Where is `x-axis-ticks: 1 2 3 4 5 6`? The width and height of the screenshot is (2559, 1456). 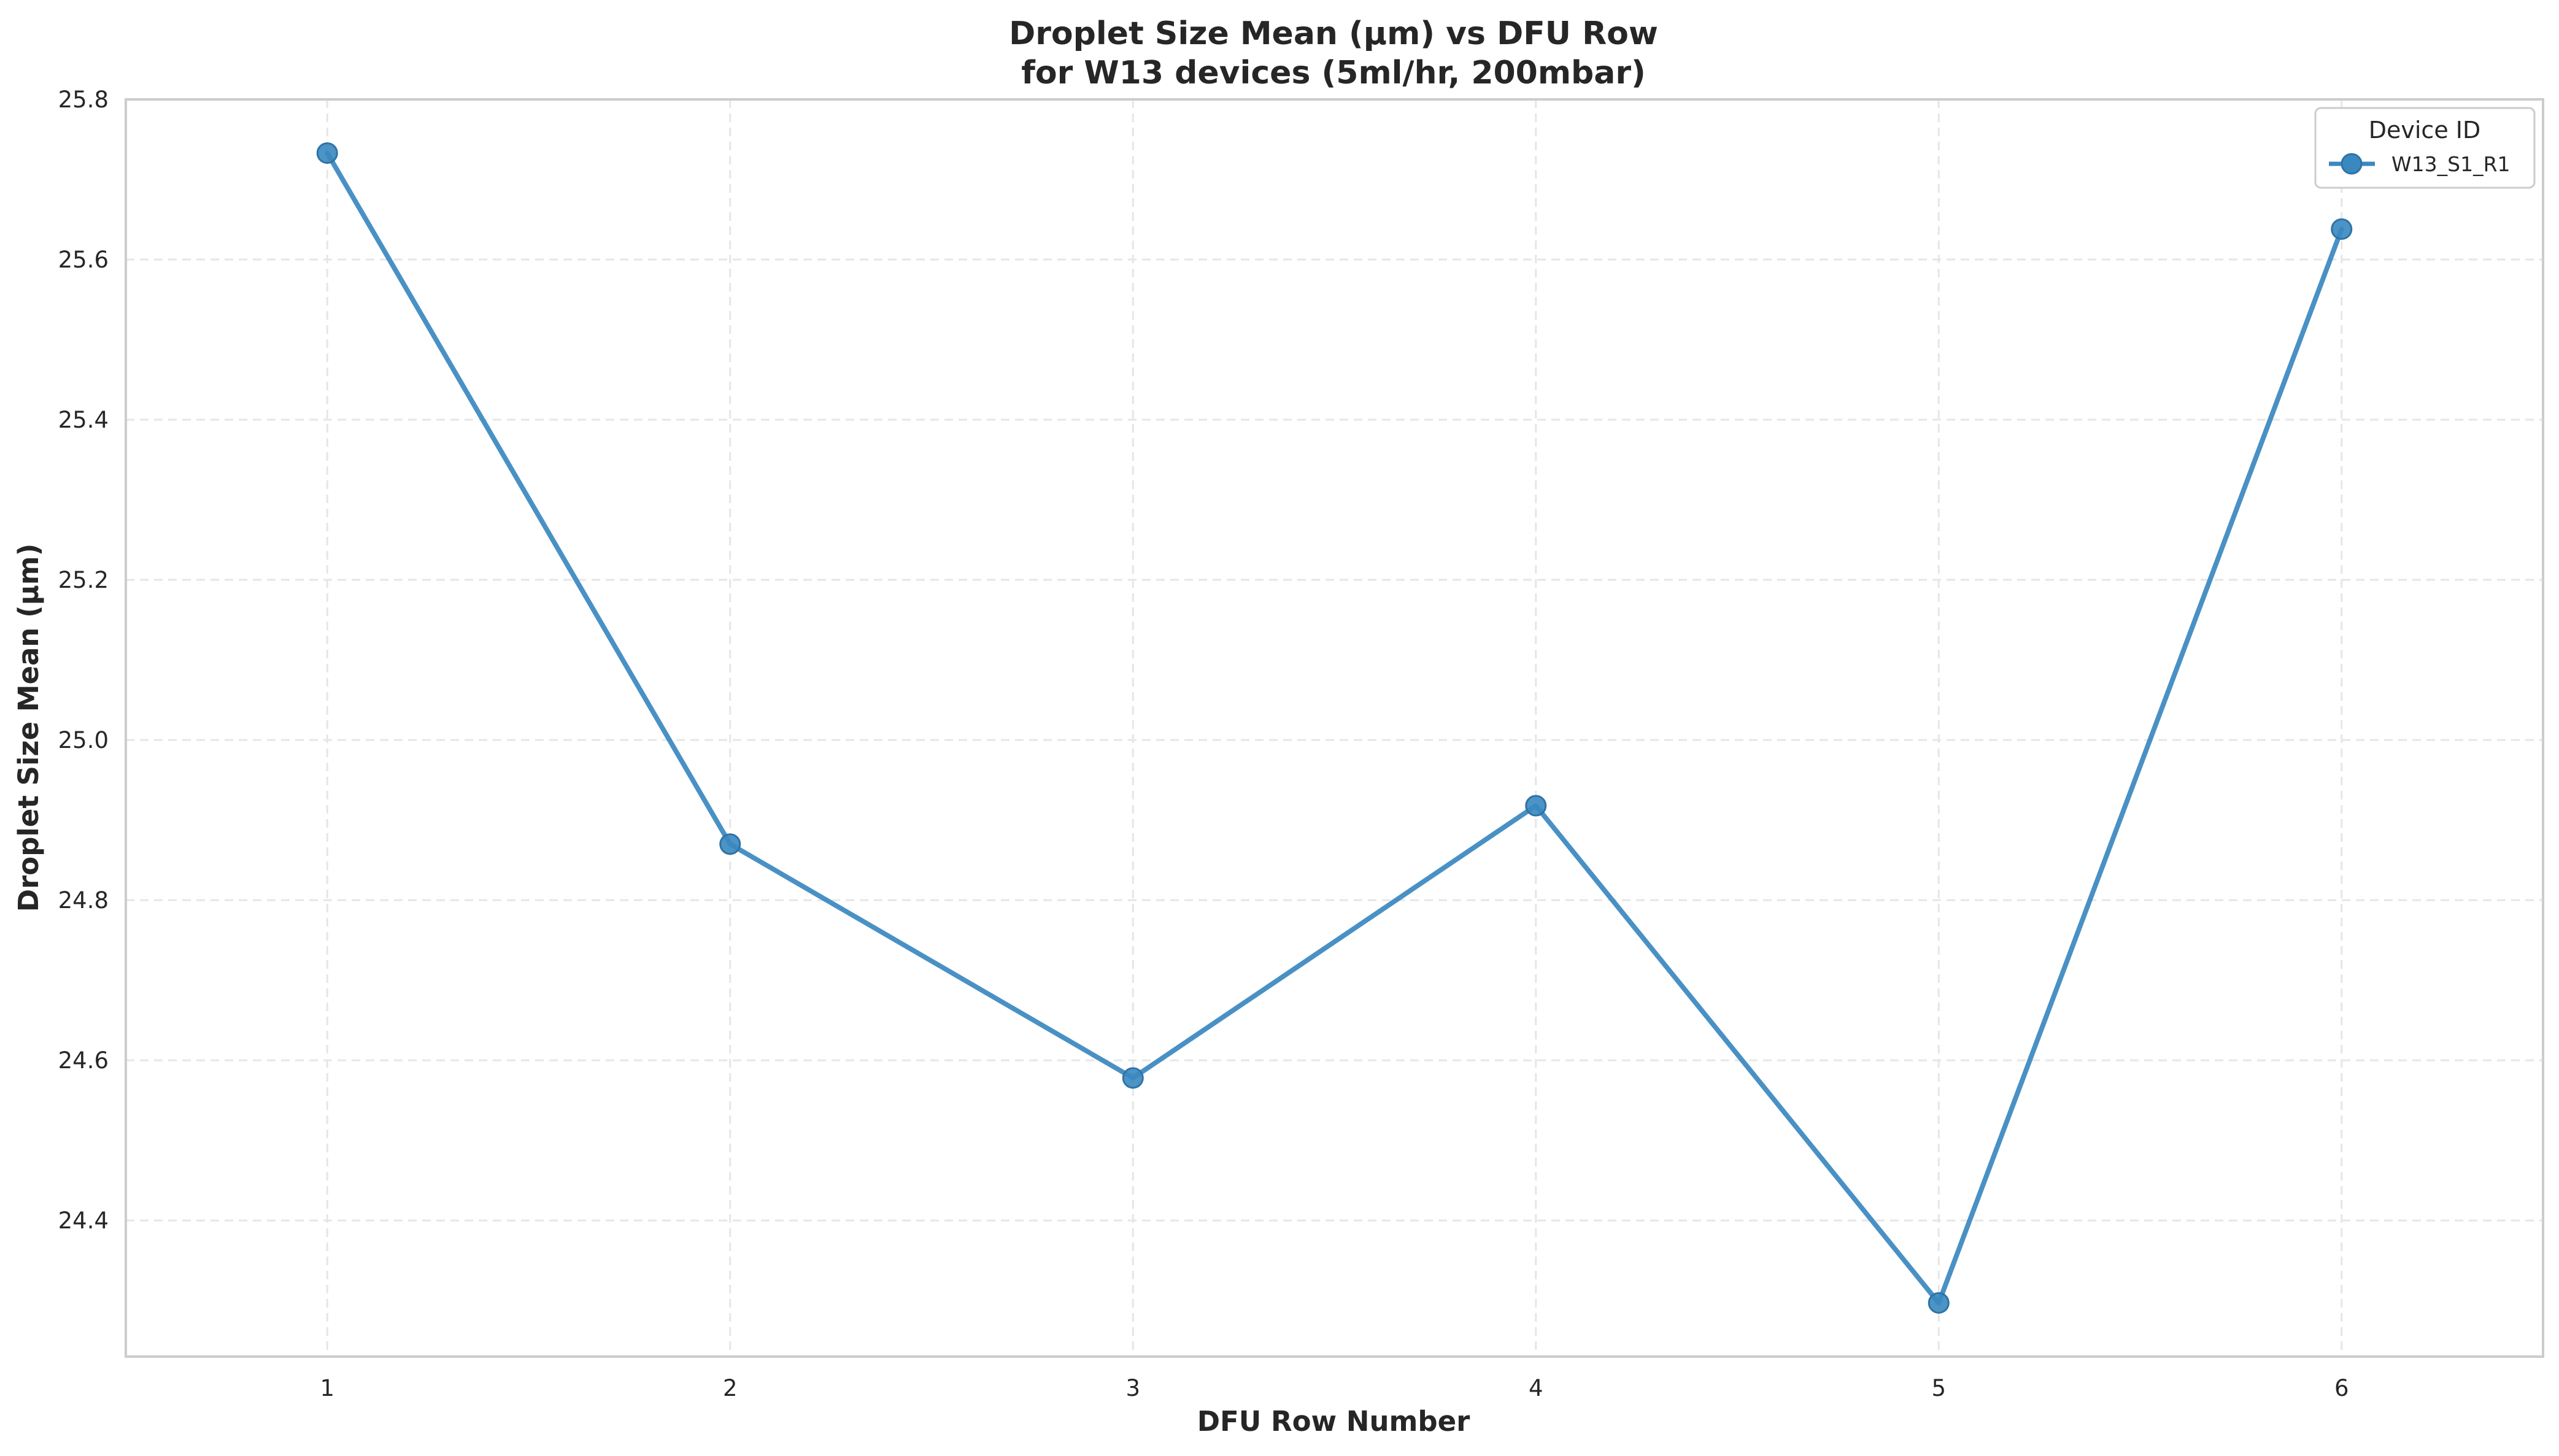 x-axis-ticks: 1 2 3 4 5 6 is located at coordinates (1335, 1388).